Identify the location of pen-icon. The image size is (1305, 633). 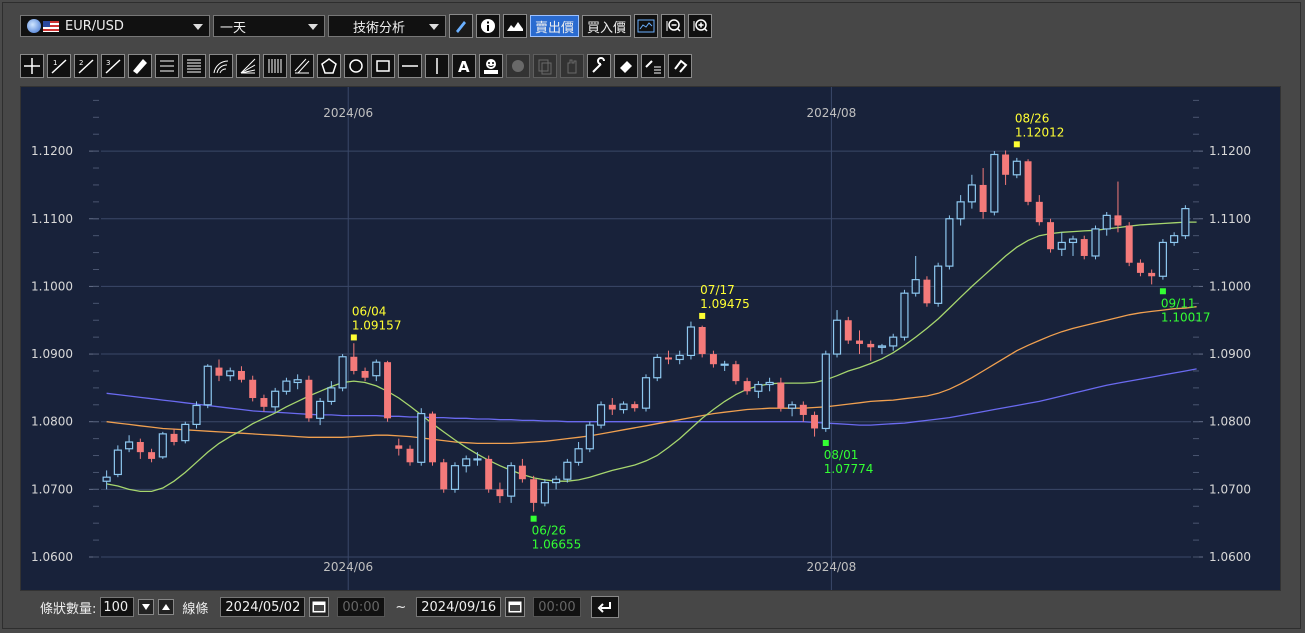
(461, 27).